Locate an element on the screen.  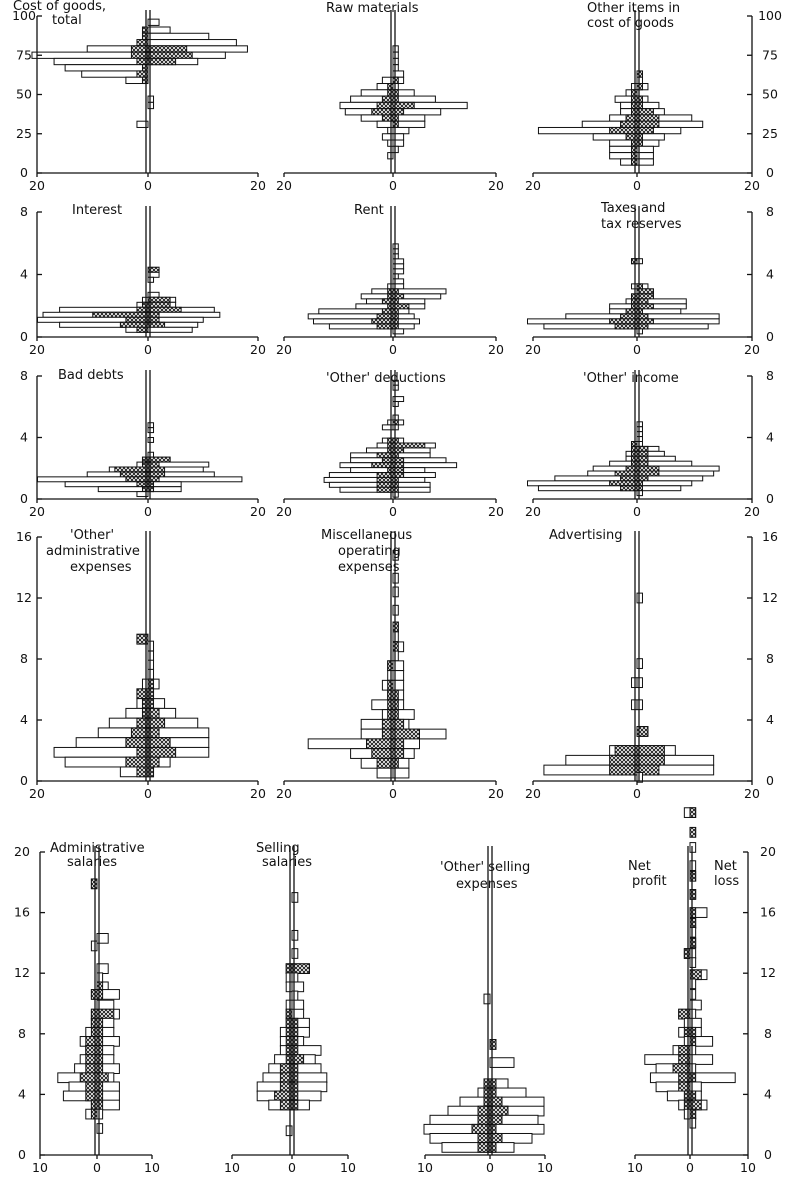
y-tick-label: 20 is located at coordinates (768, 851).